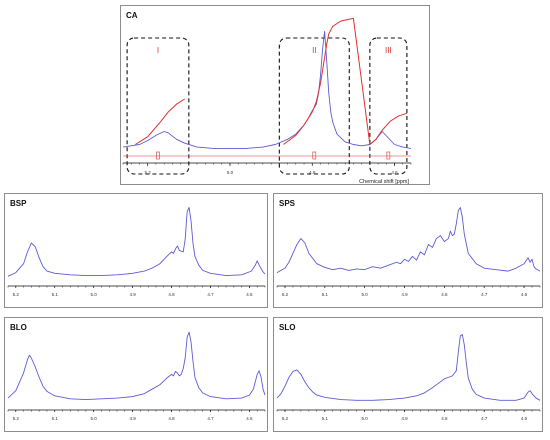 This screenshot has height=440, width=550. I want to click on panel-blo: BLO 5.2 5.1 5.0 4.9 4.8 4.7 4.6, so click(136, 374).